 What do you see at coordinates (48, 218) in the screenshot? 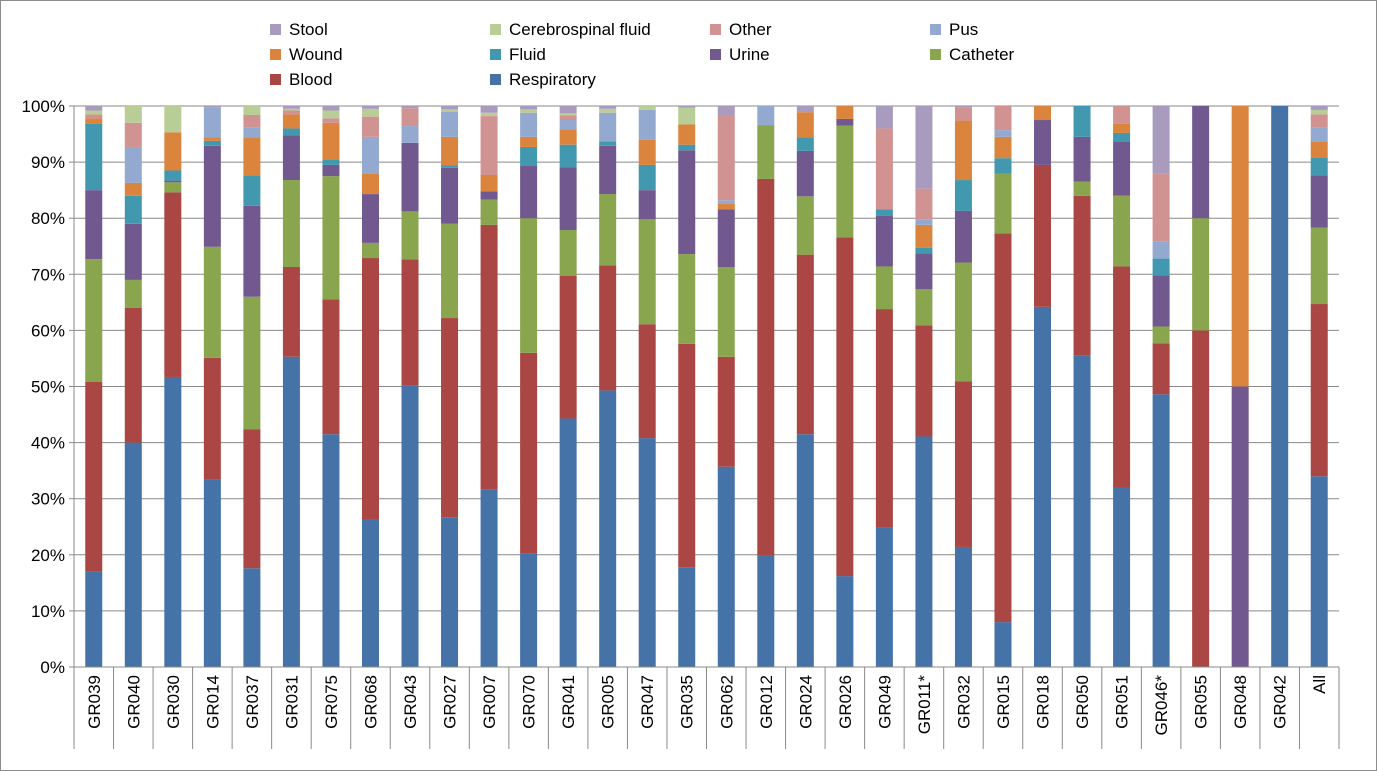
I see `y-tick-label: 80%` at bounding box center [48, 218].